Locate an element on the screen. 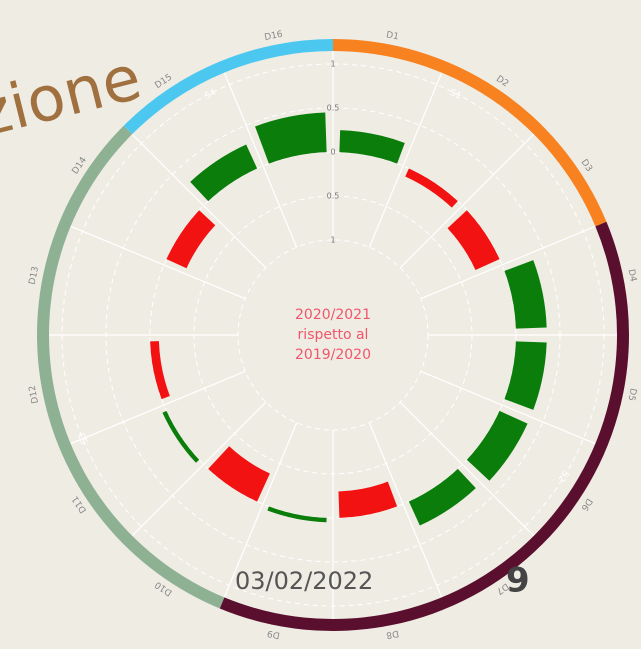 Image resolution: width=641 pixels, height=649 pixels. category-label: D5 is located at coordinates (632, 394).